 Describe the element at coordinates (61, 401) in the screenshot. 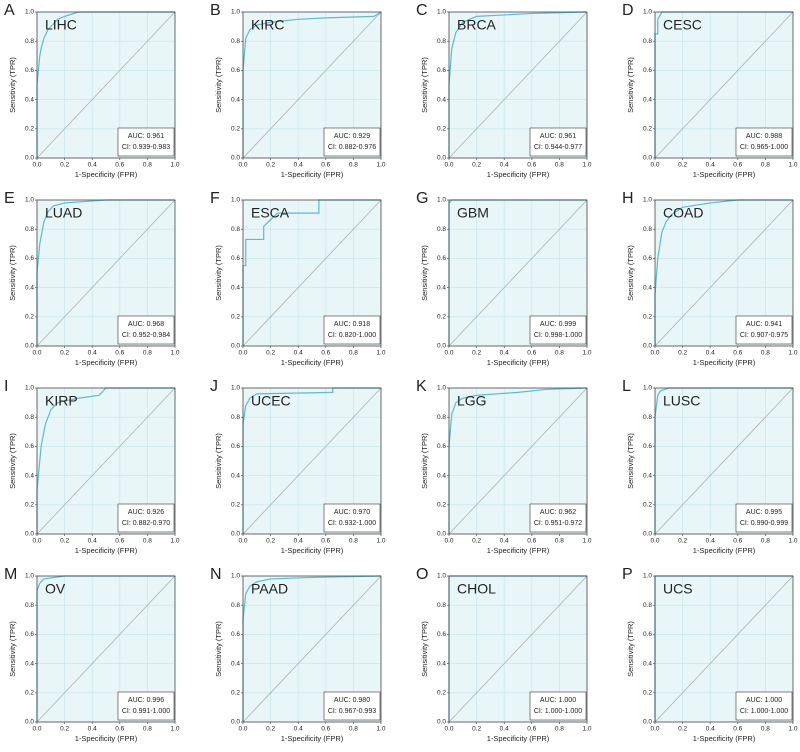

I see `panel-title: KIRP` at that location.